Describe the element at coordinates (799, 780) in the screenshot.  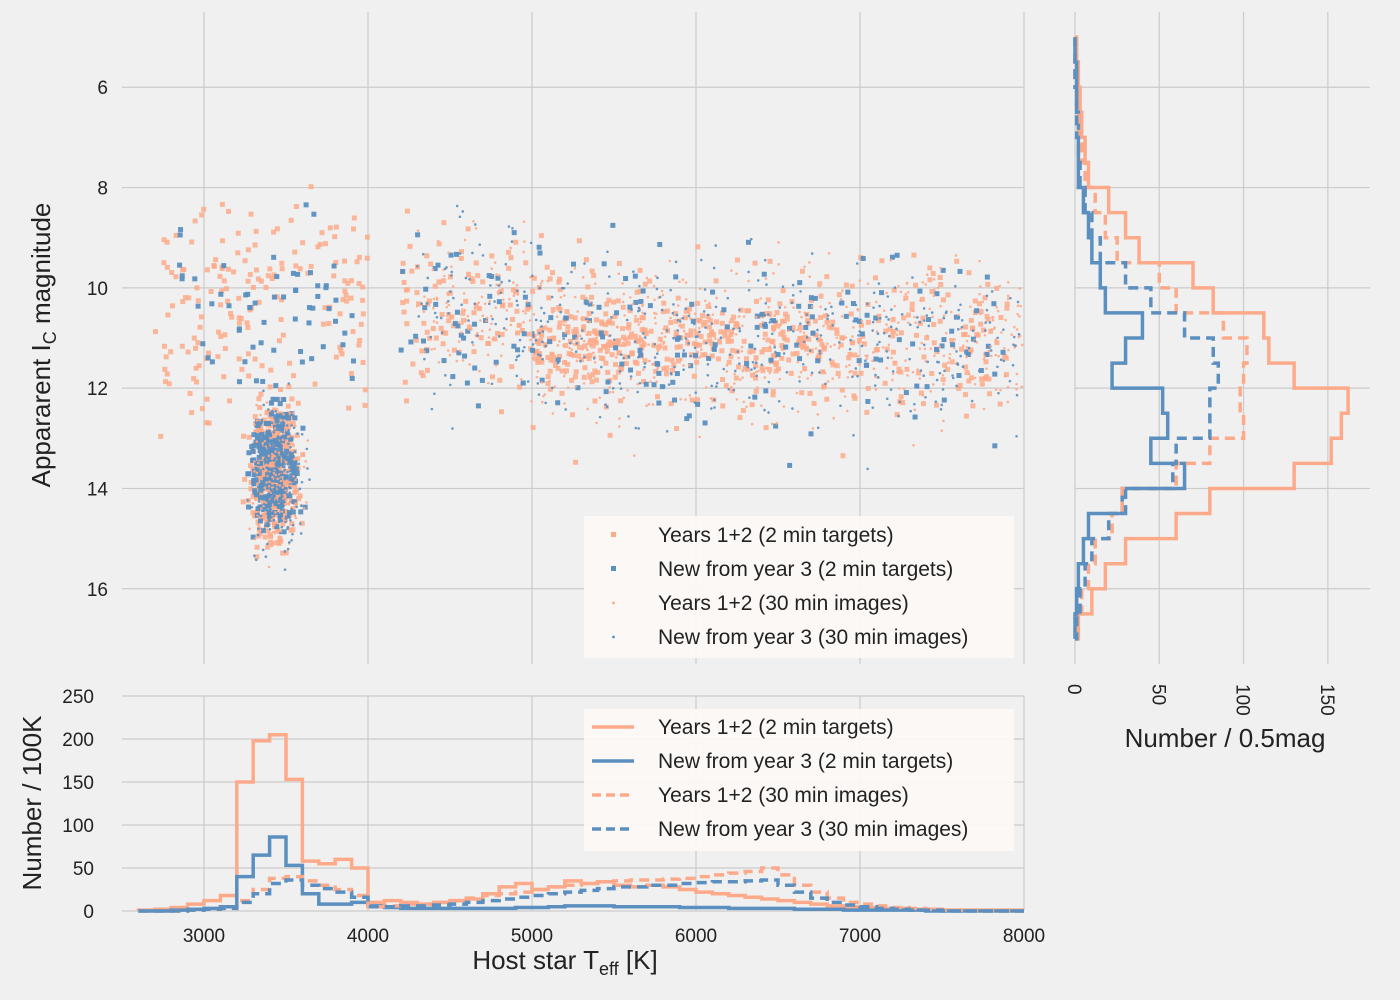
I see `teff-legend-box` at that location.